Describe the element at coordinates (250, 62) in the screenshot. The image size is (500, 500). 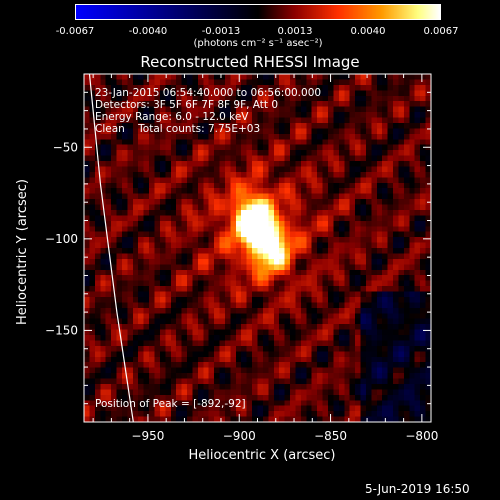
I see `chart-title: Reconstructed RHESSI Image` at that location.